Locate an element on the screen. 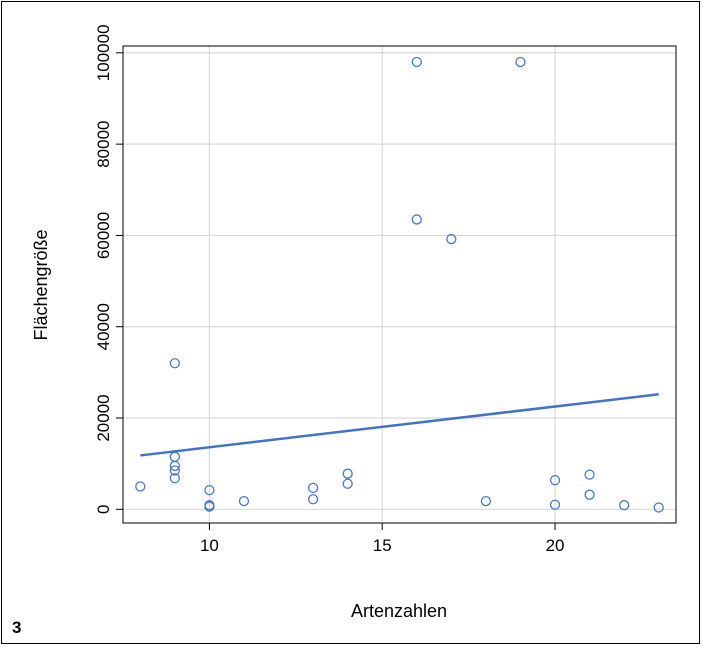 The width and height of the screenshot is (703, 647). trend-line is located at coordinates (399, 425).